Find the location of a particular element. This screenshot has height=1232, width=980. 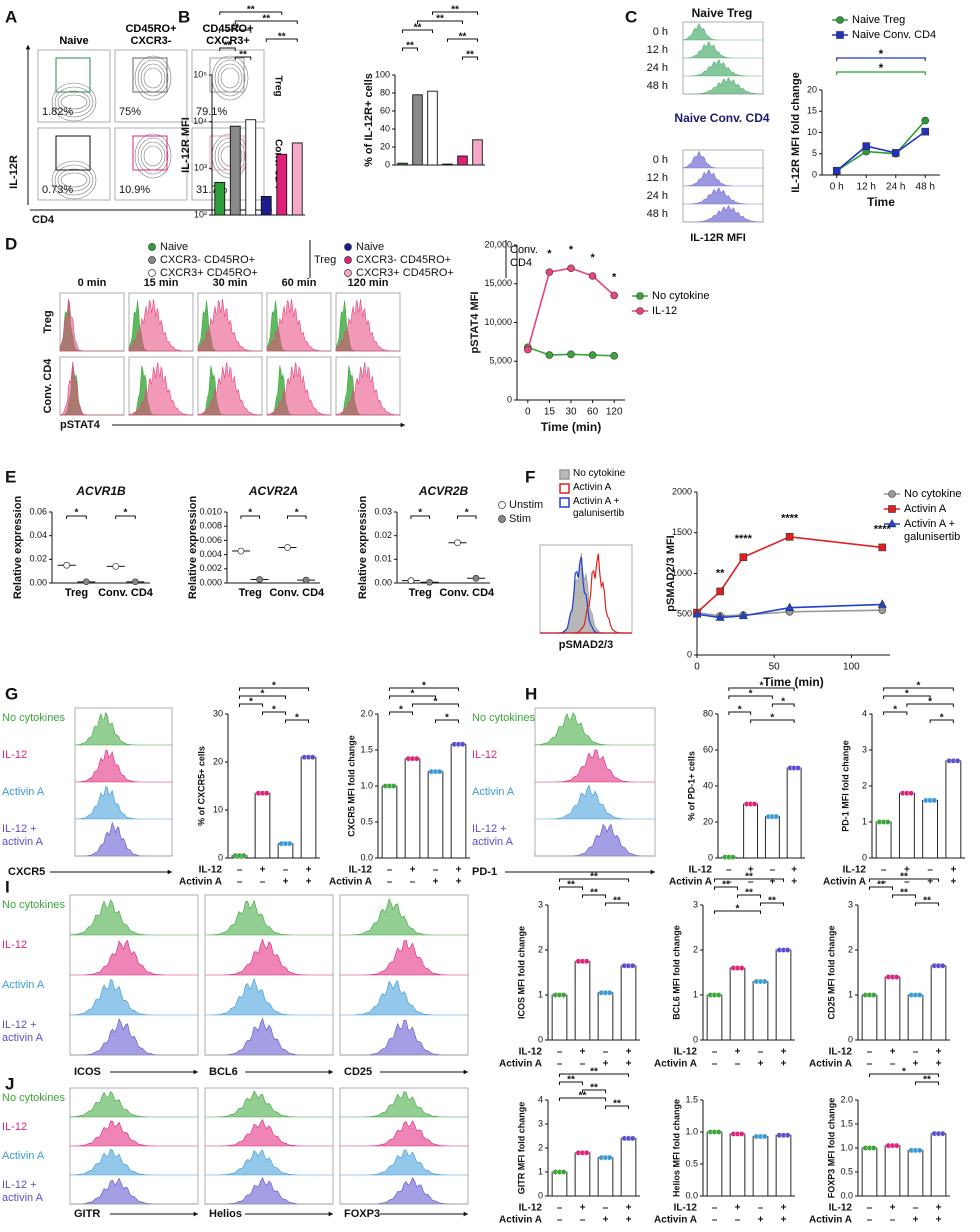

y-axis-label: IL-12R MFI is located at coordinates (186, 145).